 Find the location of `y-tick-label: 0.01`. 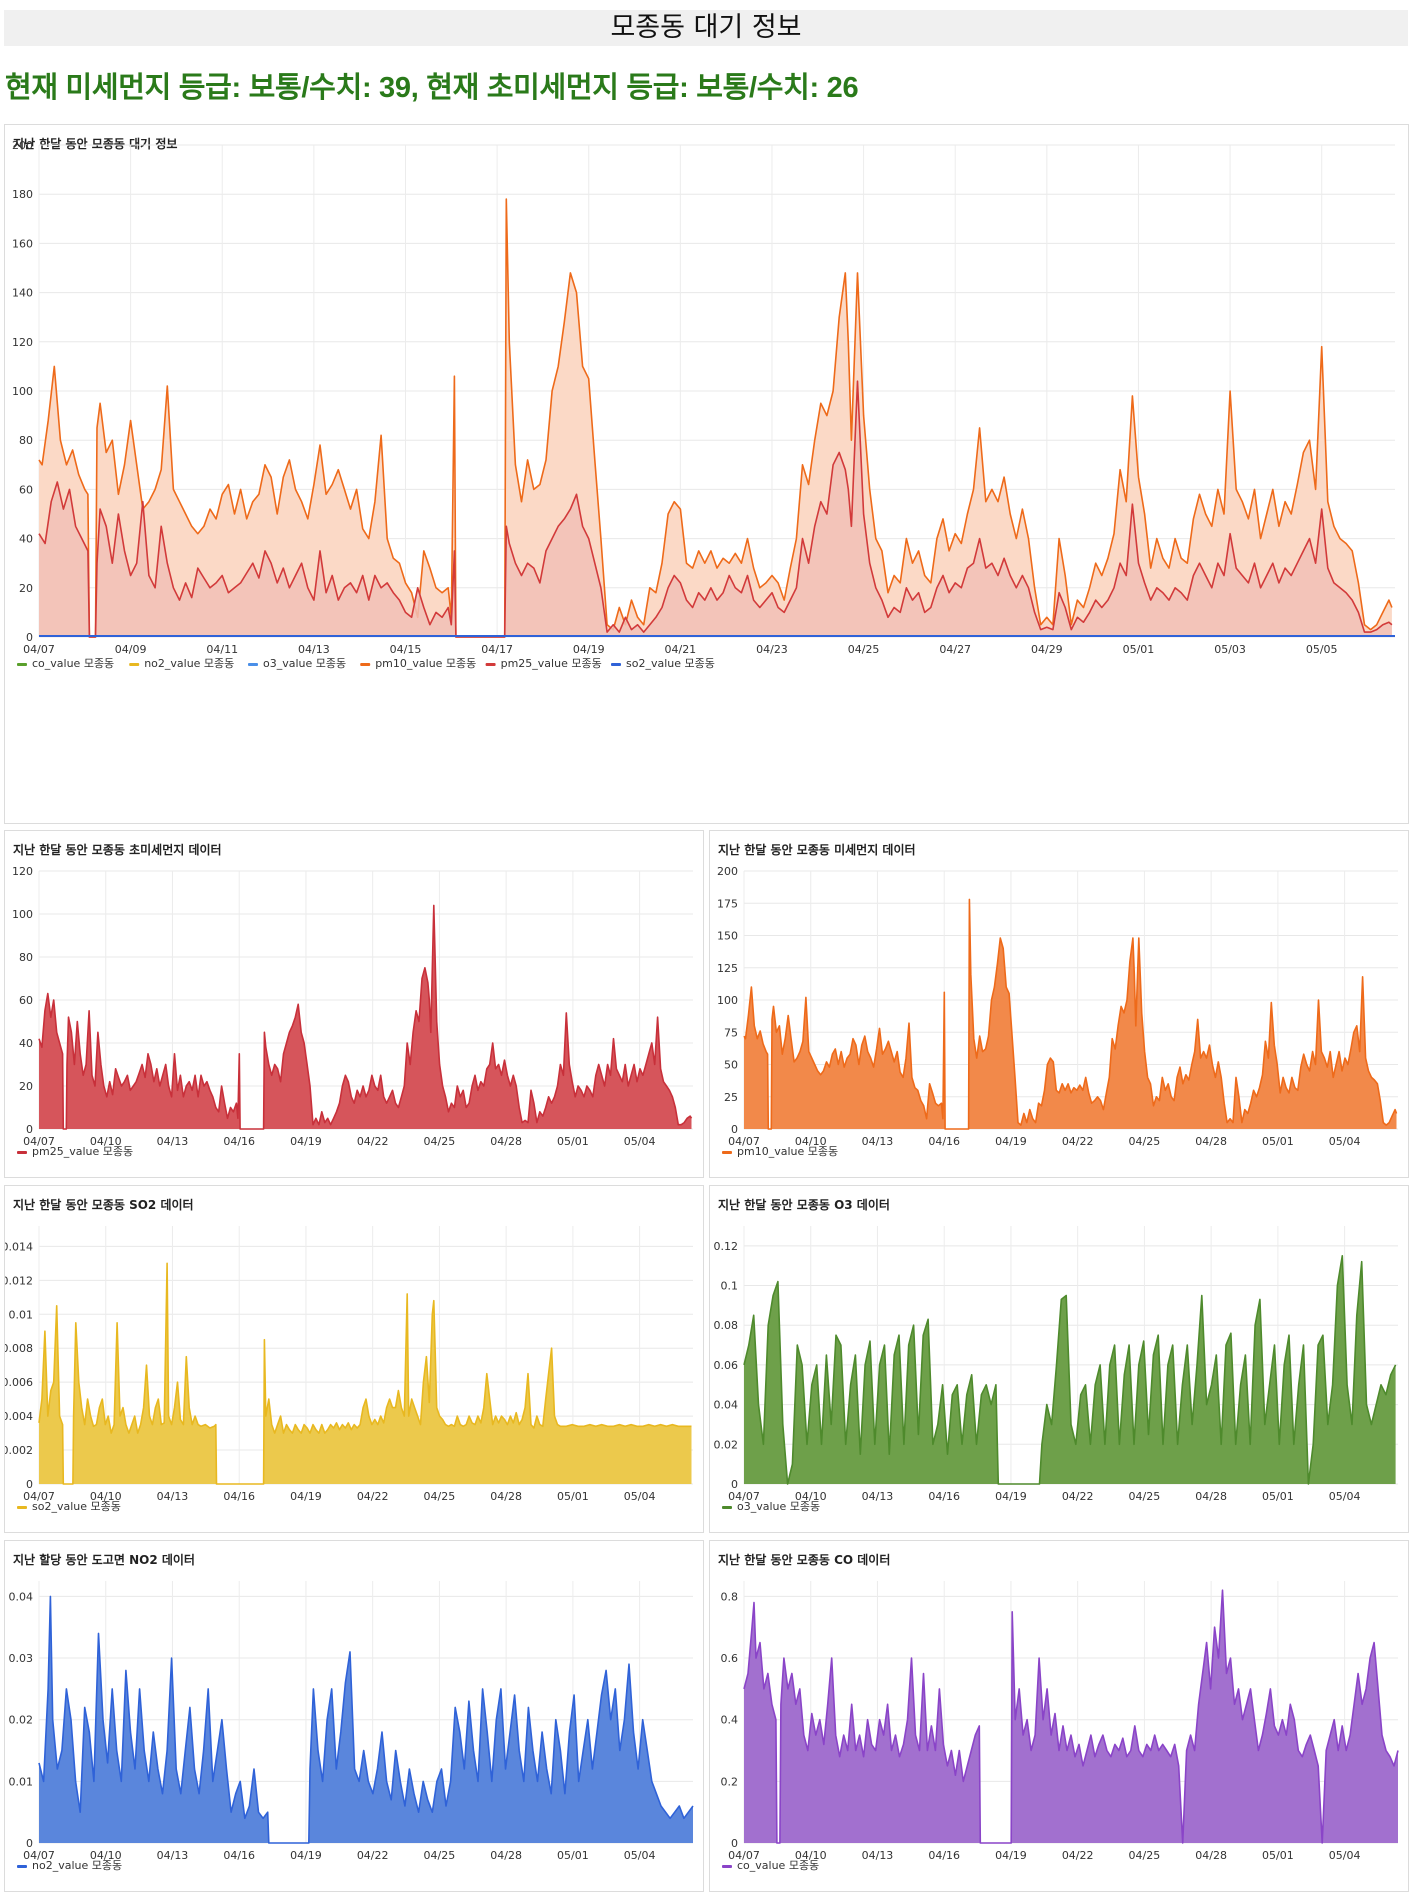

y-tick-label: 0.01 is located at coordinates (21, 1314).